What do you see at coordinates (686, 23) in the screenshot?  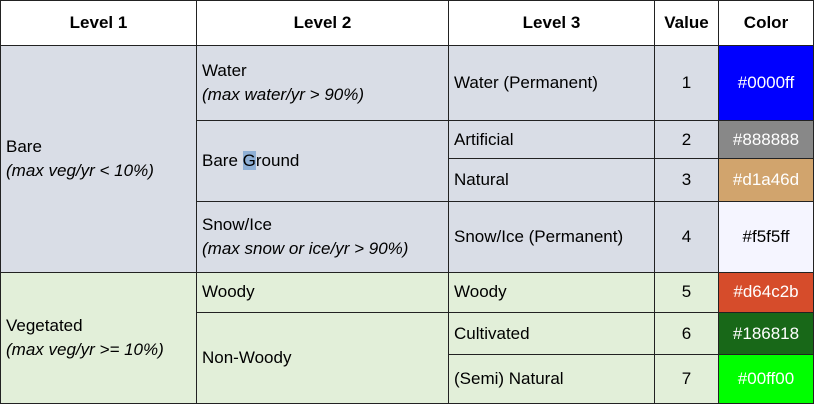 I see `header-value: Value` at bounding box center [686, 23].